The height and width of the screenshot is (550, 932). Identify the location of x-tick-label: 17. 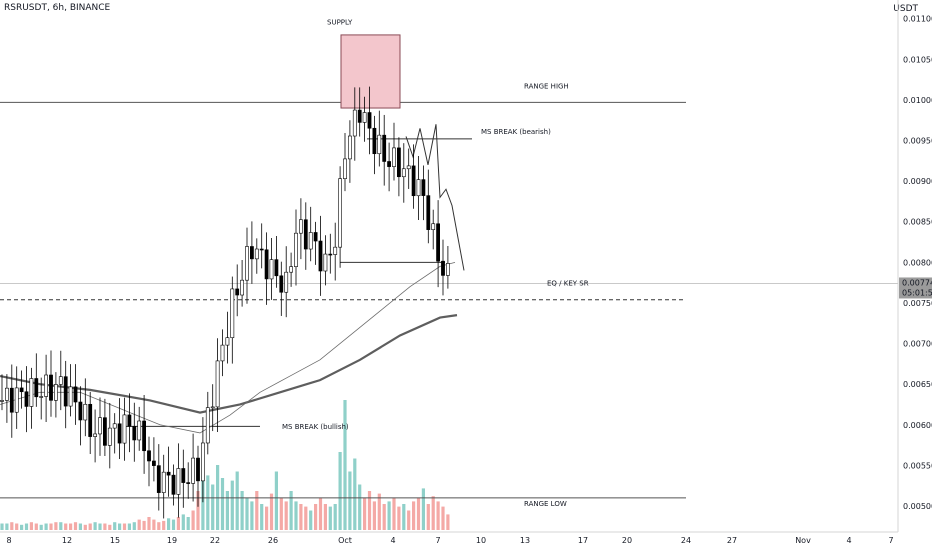
(583, 540).